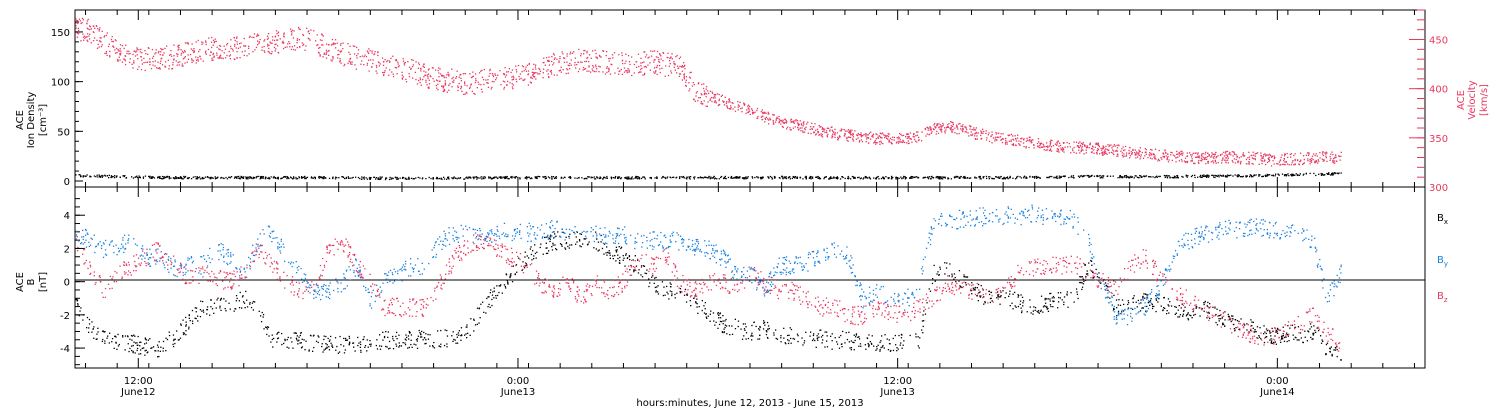  What do you see at coordinates (1438, 41) in the screenshot?
I see `velocity-tick-label: 450` at bounding box center [1438, 41].